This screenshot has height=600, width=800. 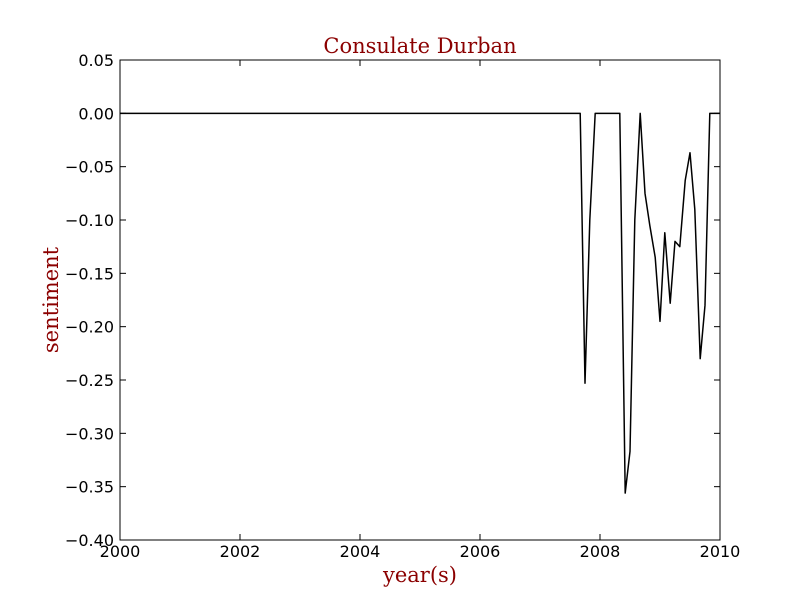 I want to click on y-tick-label: −0.10, so click(x=89, y=220).